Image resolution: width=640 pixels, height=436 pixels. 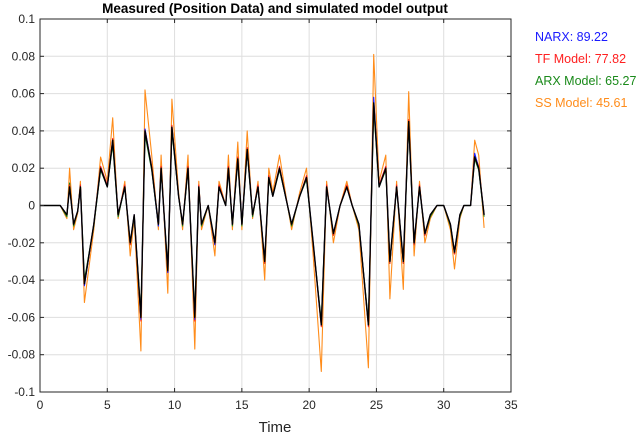 I want to click on legend-entry-tf-model: TF Model: 77.82, so click(x=580, y=59).